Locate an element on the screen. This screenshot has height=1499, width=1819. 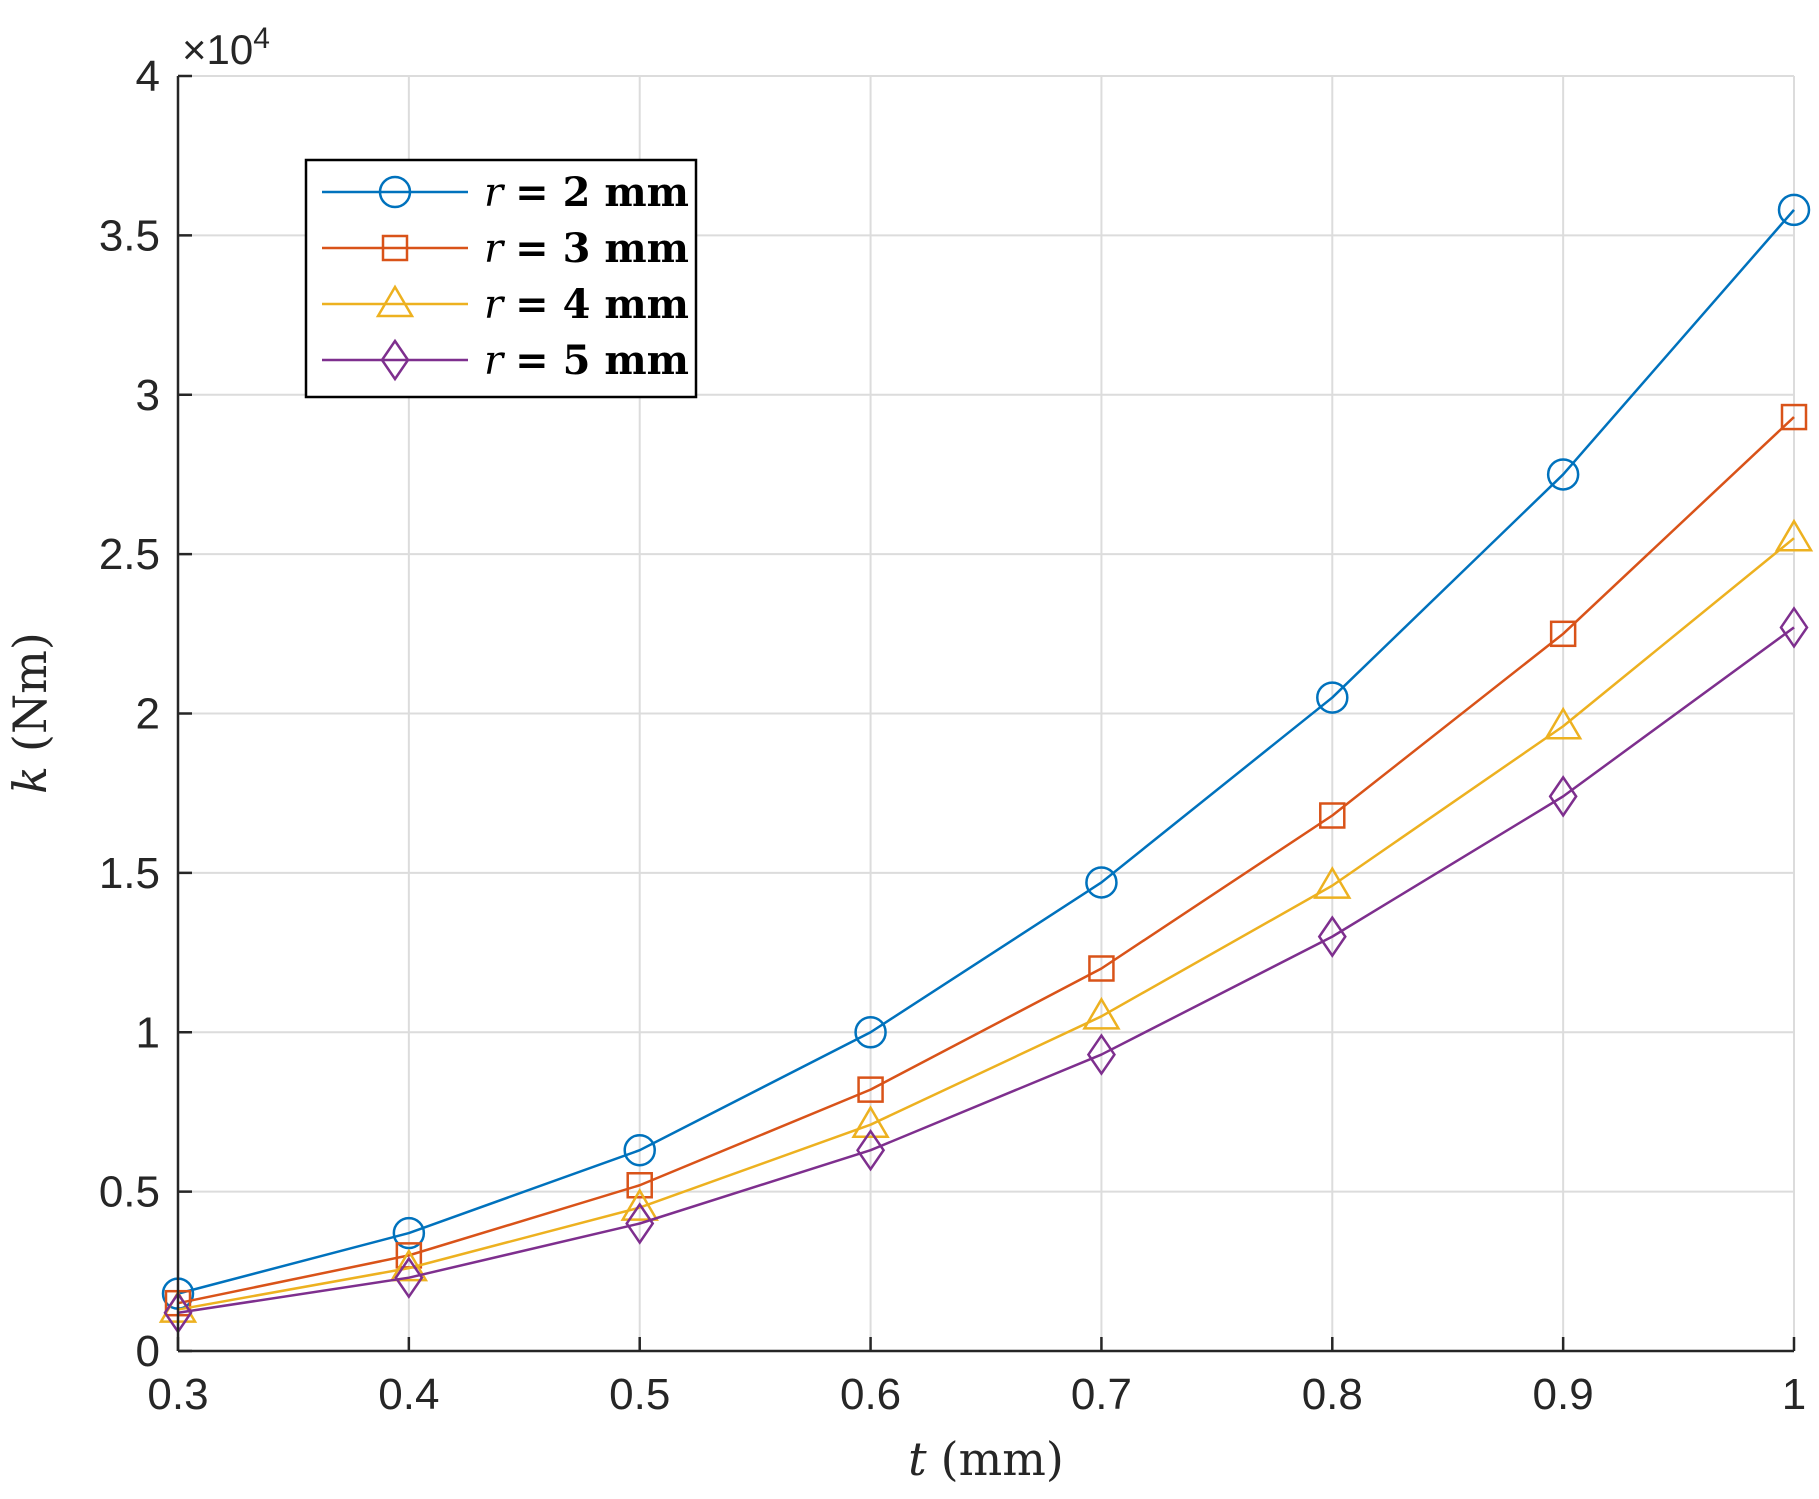
legend-marker-diamond is located at coordinates (395, 360).